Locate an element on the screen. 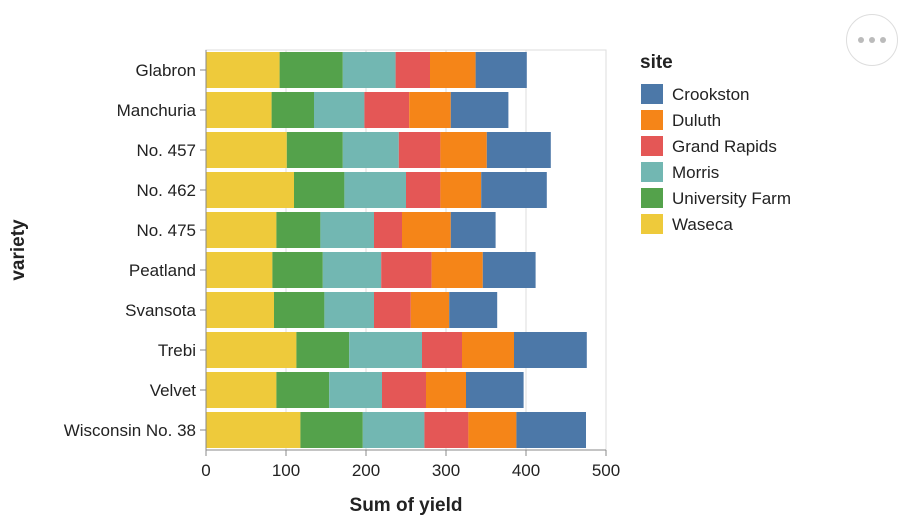  bar-wisconsin-no-38-morris is located at coordinates (393, 430).